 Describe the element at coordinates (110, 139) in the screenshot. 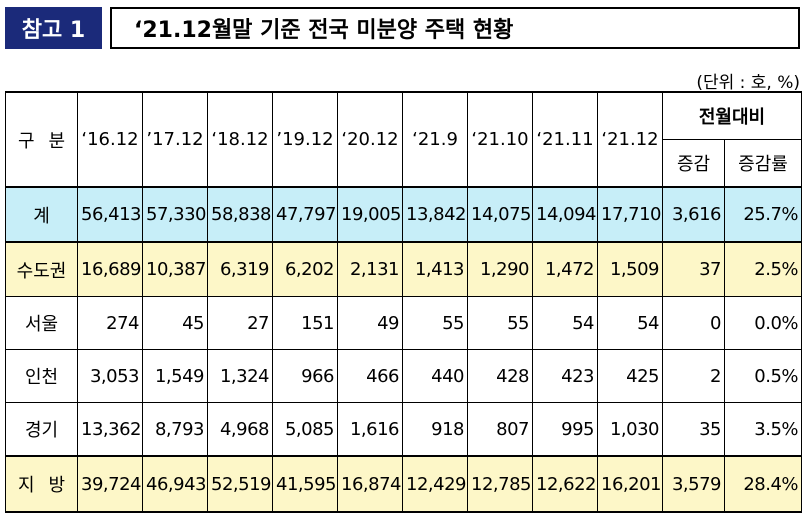

I see `year-header: ‘16.12` at that location.